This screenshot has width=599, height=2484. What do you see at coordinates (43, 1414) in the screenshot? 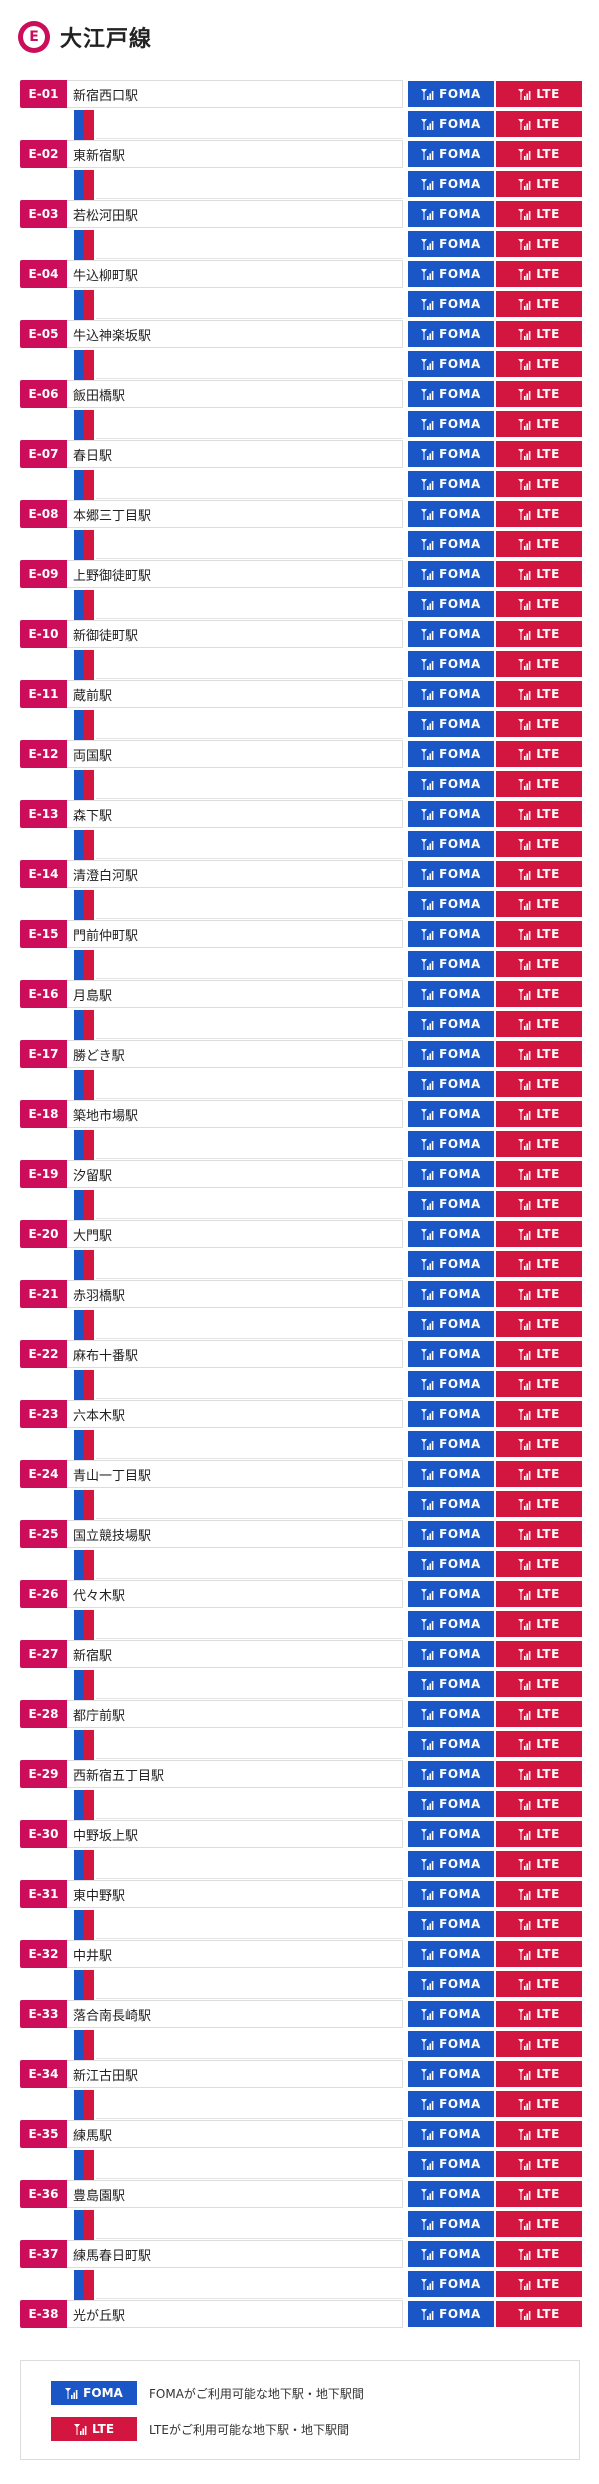
I see `station-code: E-23` at bounding box center [43, 1414].